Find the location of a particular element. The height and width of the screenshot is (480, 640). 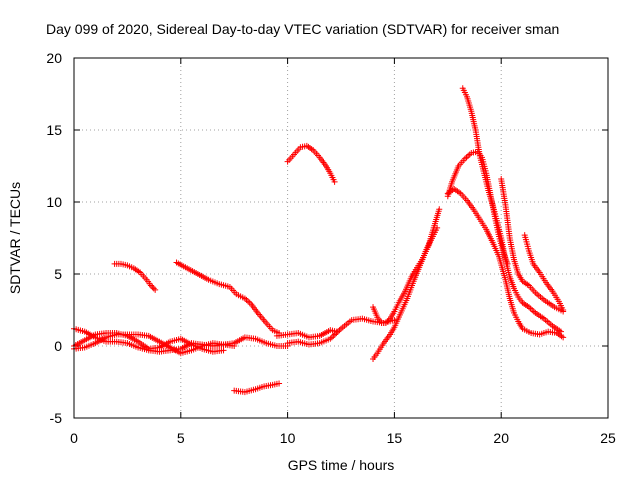

y-axis-label: SDTVAR / TECUs is located at coordinates (15, 238).